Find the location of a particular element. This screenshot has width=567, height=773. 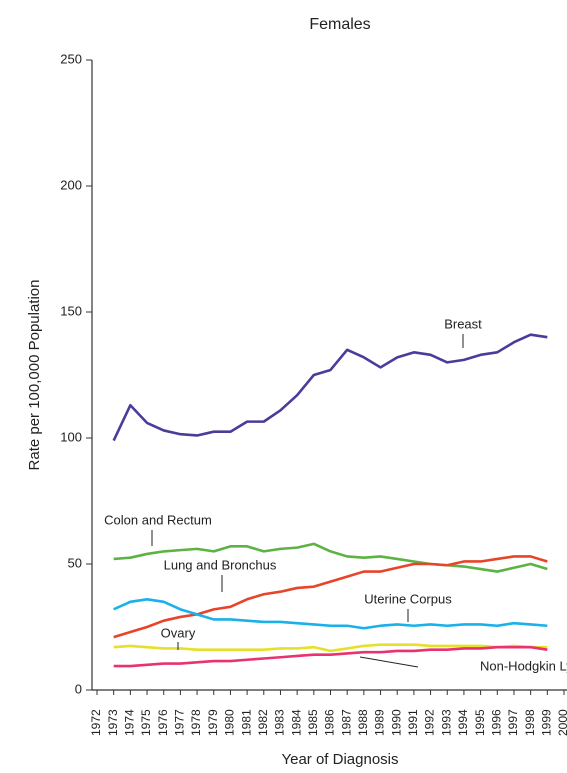

y-tick-label: 50 is located at coordinates (75, 562).